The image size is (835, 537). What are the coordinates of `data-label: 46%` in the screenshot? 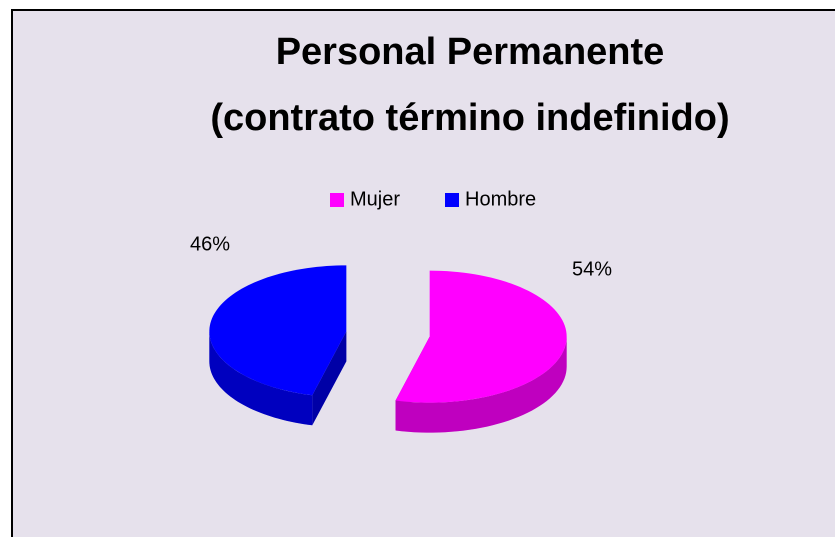 It's located at (210, 244).